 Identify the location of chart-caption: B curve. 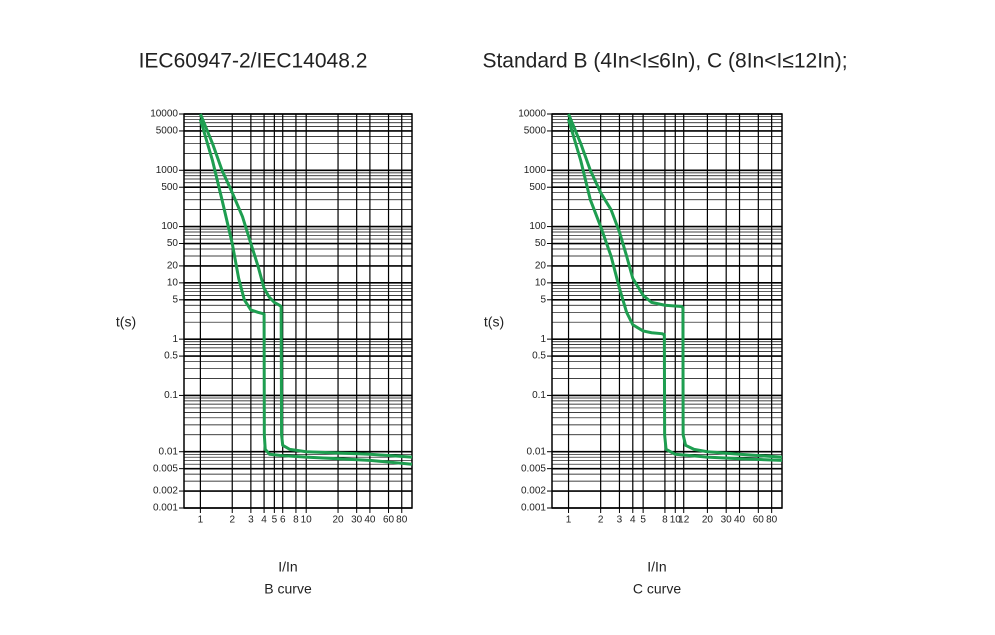
(288, 589).